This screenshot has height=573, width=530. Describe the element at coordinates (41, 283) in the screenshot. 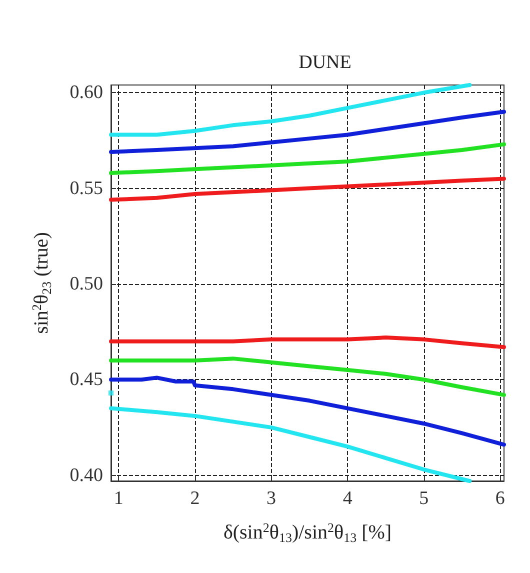

I see `y-axis-title: sin2θ23 (true)` at that location.